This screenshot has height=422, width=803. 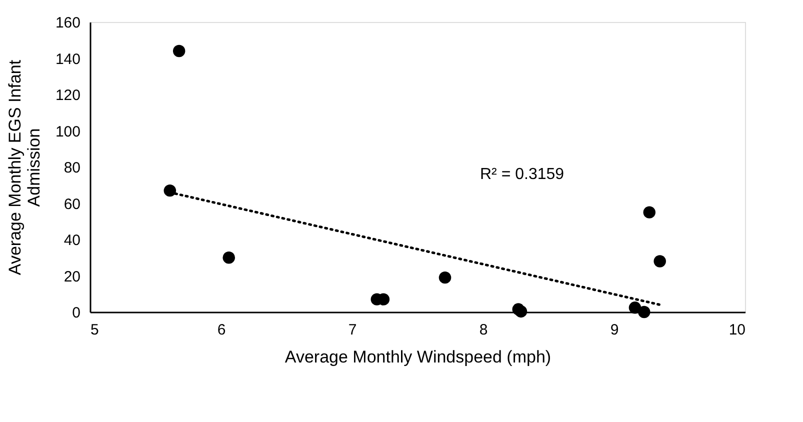 What do you see at coordinates (72, 168) in the screenshot?
I see `y-tick-label: 80` at bounding box center [72, 168].